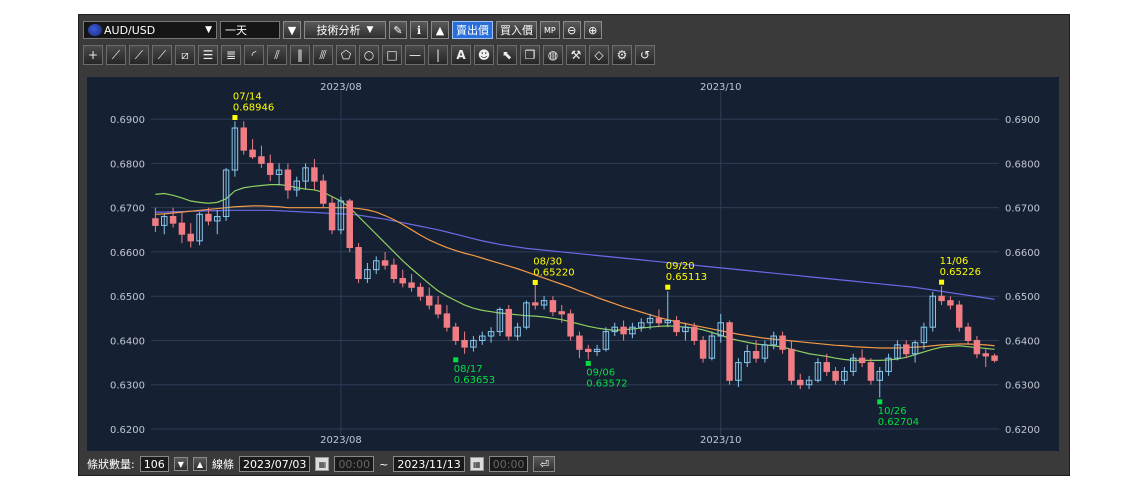 The height and width of the screenshot is (496, 1140). What do you see at coordinates (292, 30) in the screenshot?
I see `period-dropdown-button: ▼` at bounding box center [292, 30].